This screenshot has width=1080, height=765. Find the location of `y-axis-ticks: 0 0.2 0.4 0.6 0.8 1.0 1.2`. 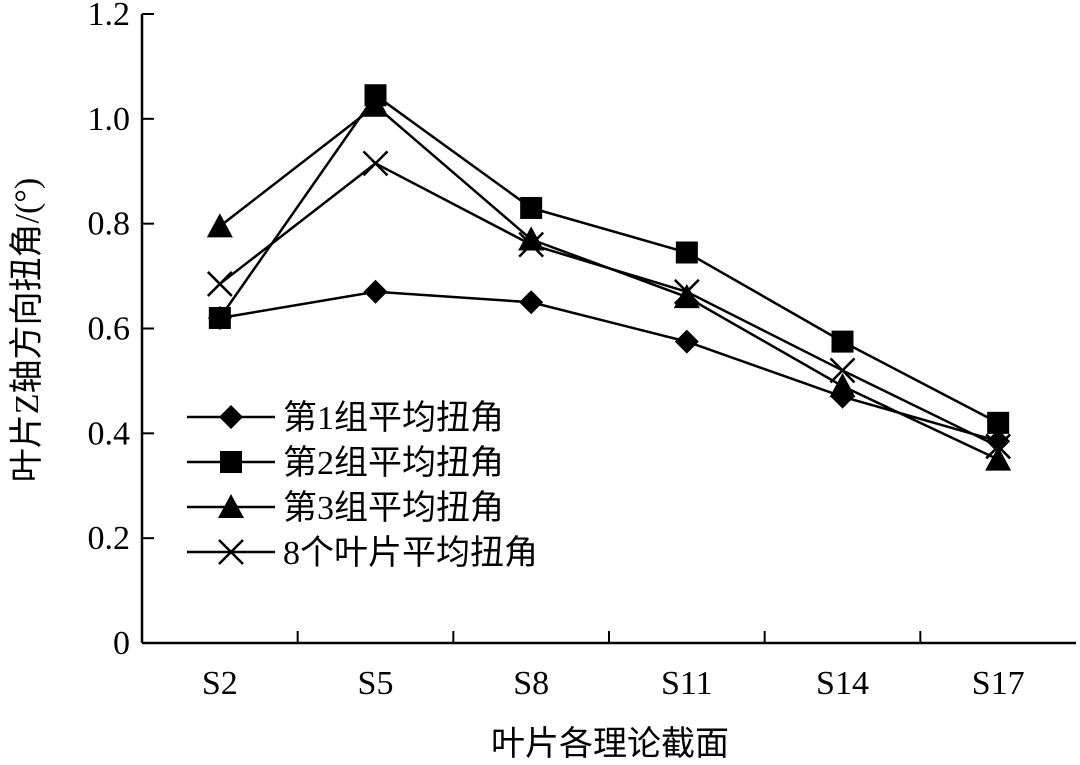

y-axis-ticks: 0 0.2 0.4 0.6 0.8 1.0 1.2 is located at coordinates (121, 331).